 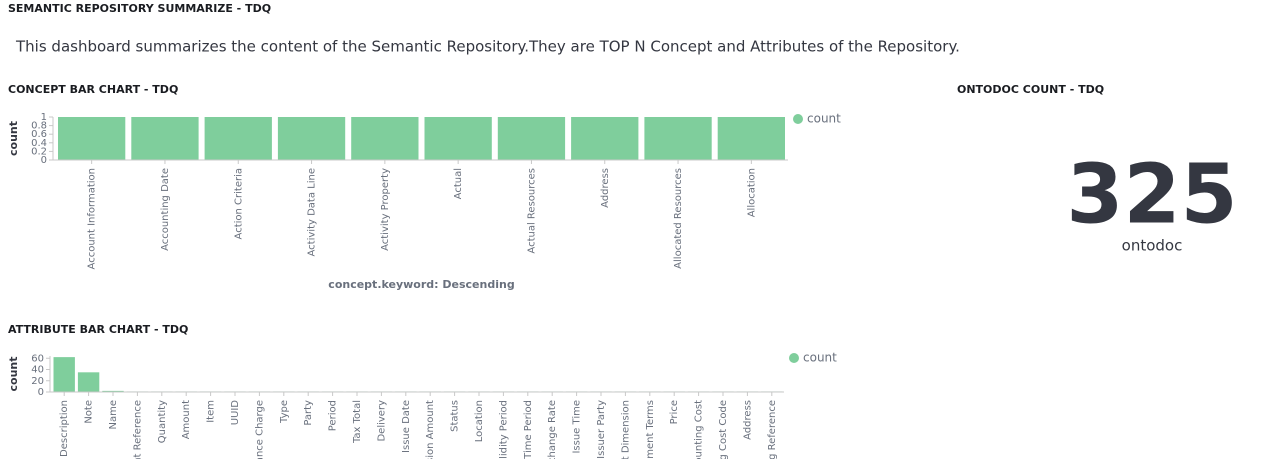 What do you see at coordinates (1152, 246) in the screenshot?
I see `metric-label: ontodoc` at bounding box center [1152, 246].